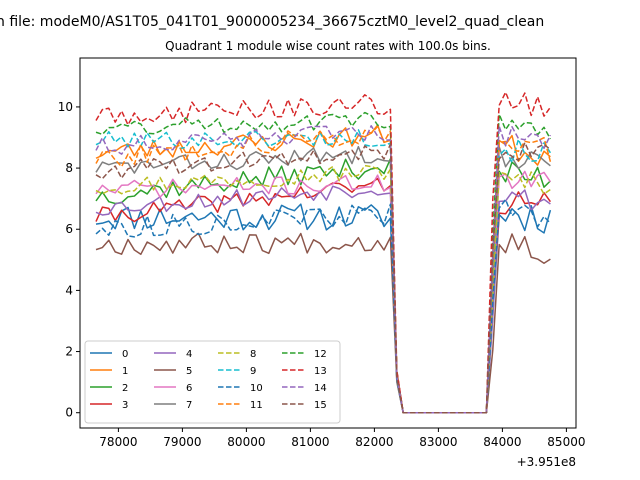 The width and height of the screenshot is (640, 480). What do you see at coordinates (118, 442) in the screenshot?
I see `x-tick-label: 78000` at bounding box center [118, 442].